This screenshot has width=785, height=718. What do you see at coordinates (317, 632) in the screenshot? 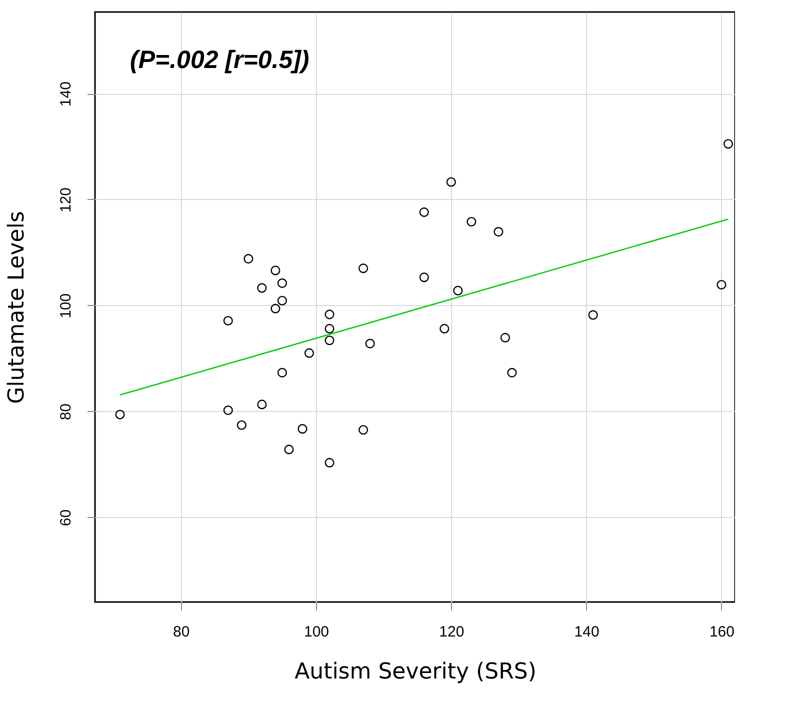
I see `x-tick-label: 100` at bounding box center [317, 632].